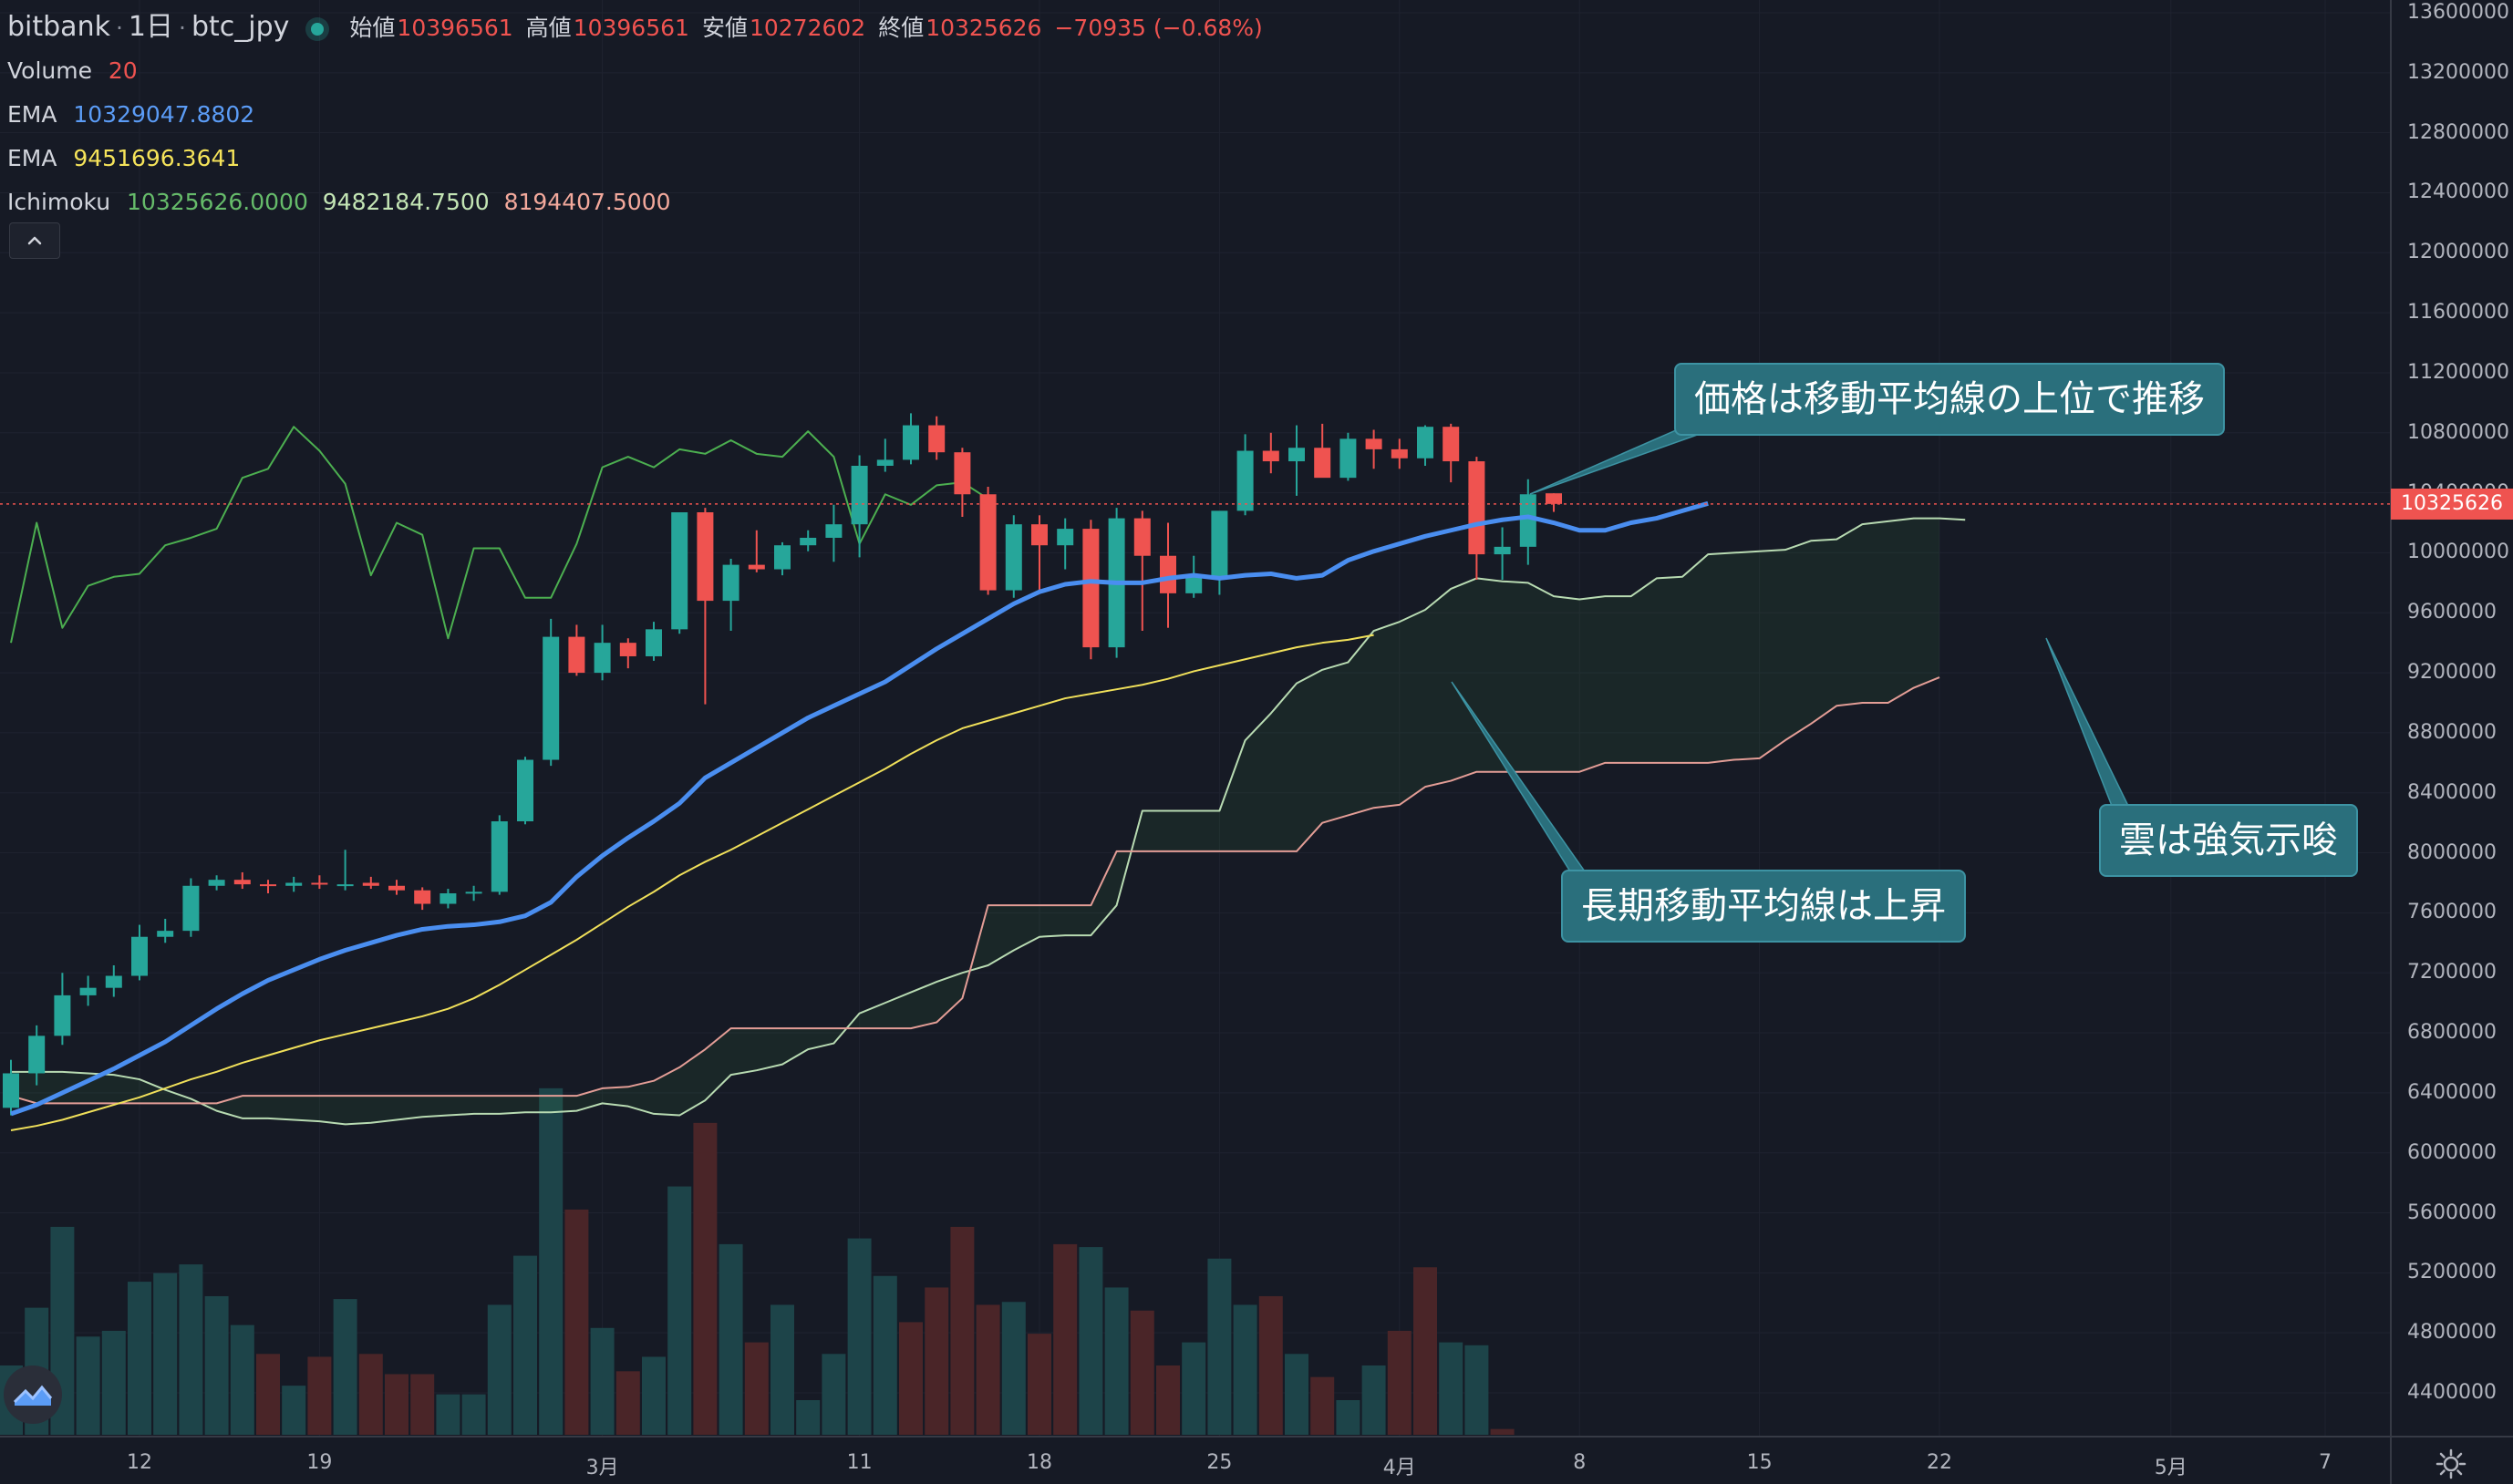 The image size is (2513, 1484). Describe the element at coordinates (642, 71) in the screenshot. I see `legend-volume-row: Volume 20` at that location.